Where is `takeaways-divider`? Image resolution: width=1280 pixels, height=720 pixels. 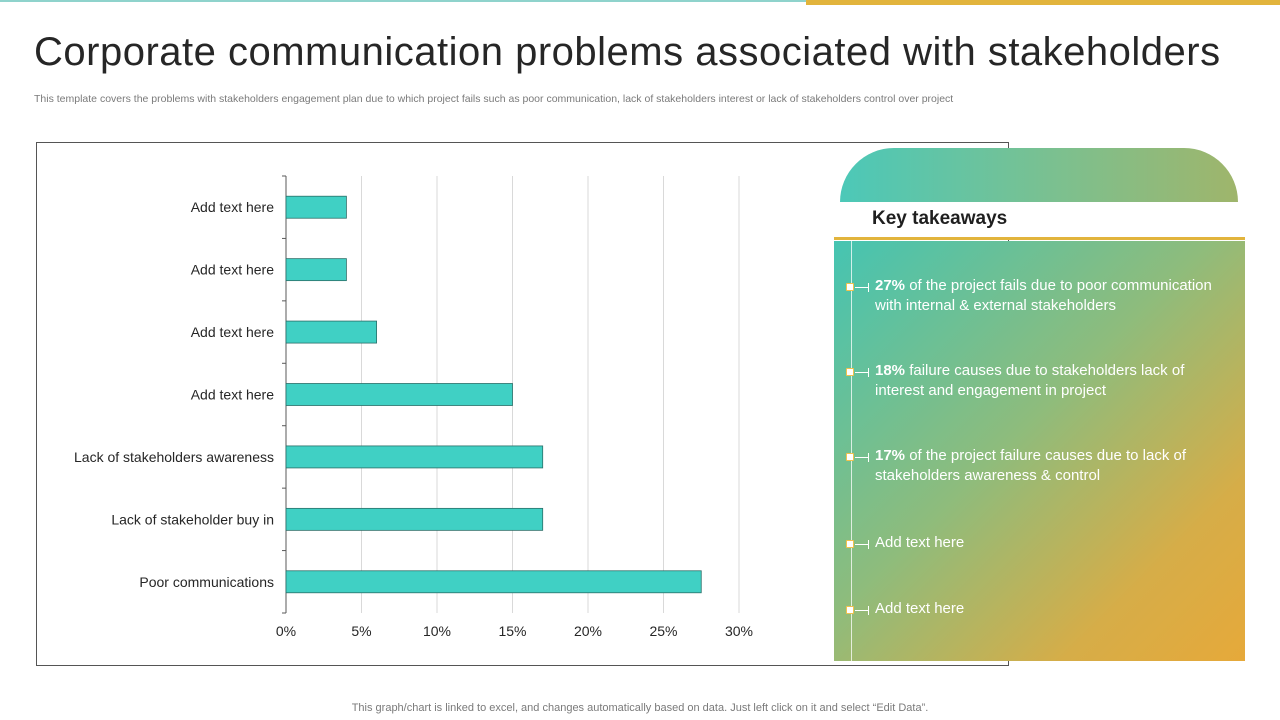 takeaways-divider is located at coordinates (1039, 238).